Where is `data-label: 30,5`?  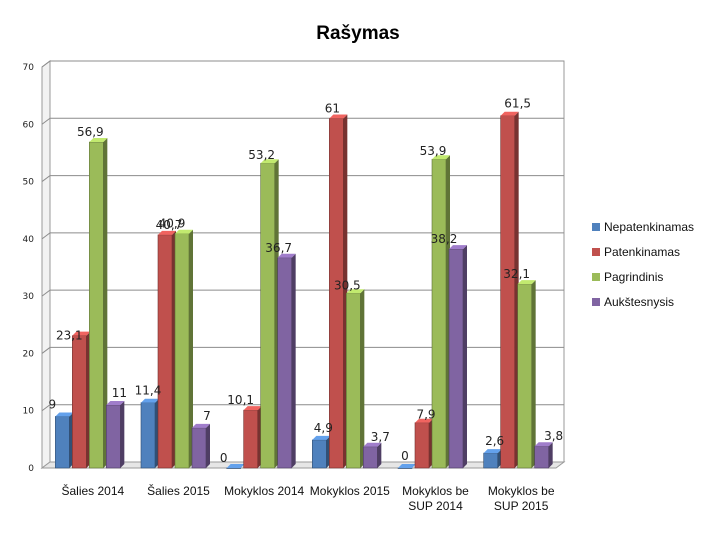 data-label: 30,5 is located at coordinates (347, 285).